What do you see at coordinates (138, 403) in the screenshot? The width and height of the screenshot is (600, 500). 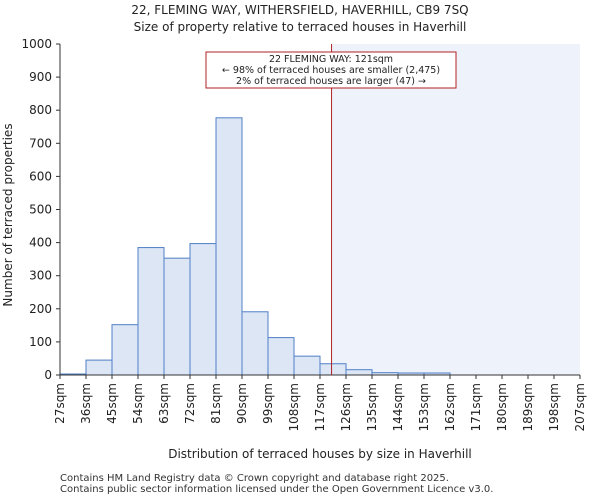 I see `x-tick-label: 54sqm` at bounding box center [138, 403].